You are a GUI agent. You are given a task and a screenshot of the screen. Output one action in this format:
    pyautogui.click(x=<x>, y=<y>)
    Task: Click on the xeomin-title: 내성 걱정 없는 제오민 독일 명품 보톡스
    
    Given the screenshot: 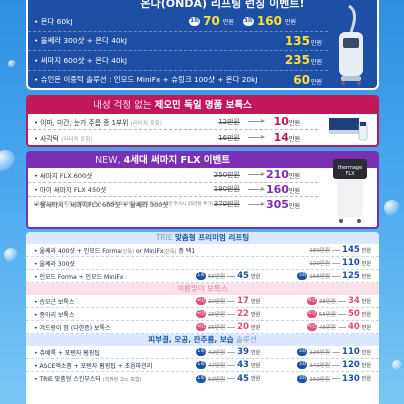 What is the action you would take?
    pyautogui.click(x=202, y=105)
    